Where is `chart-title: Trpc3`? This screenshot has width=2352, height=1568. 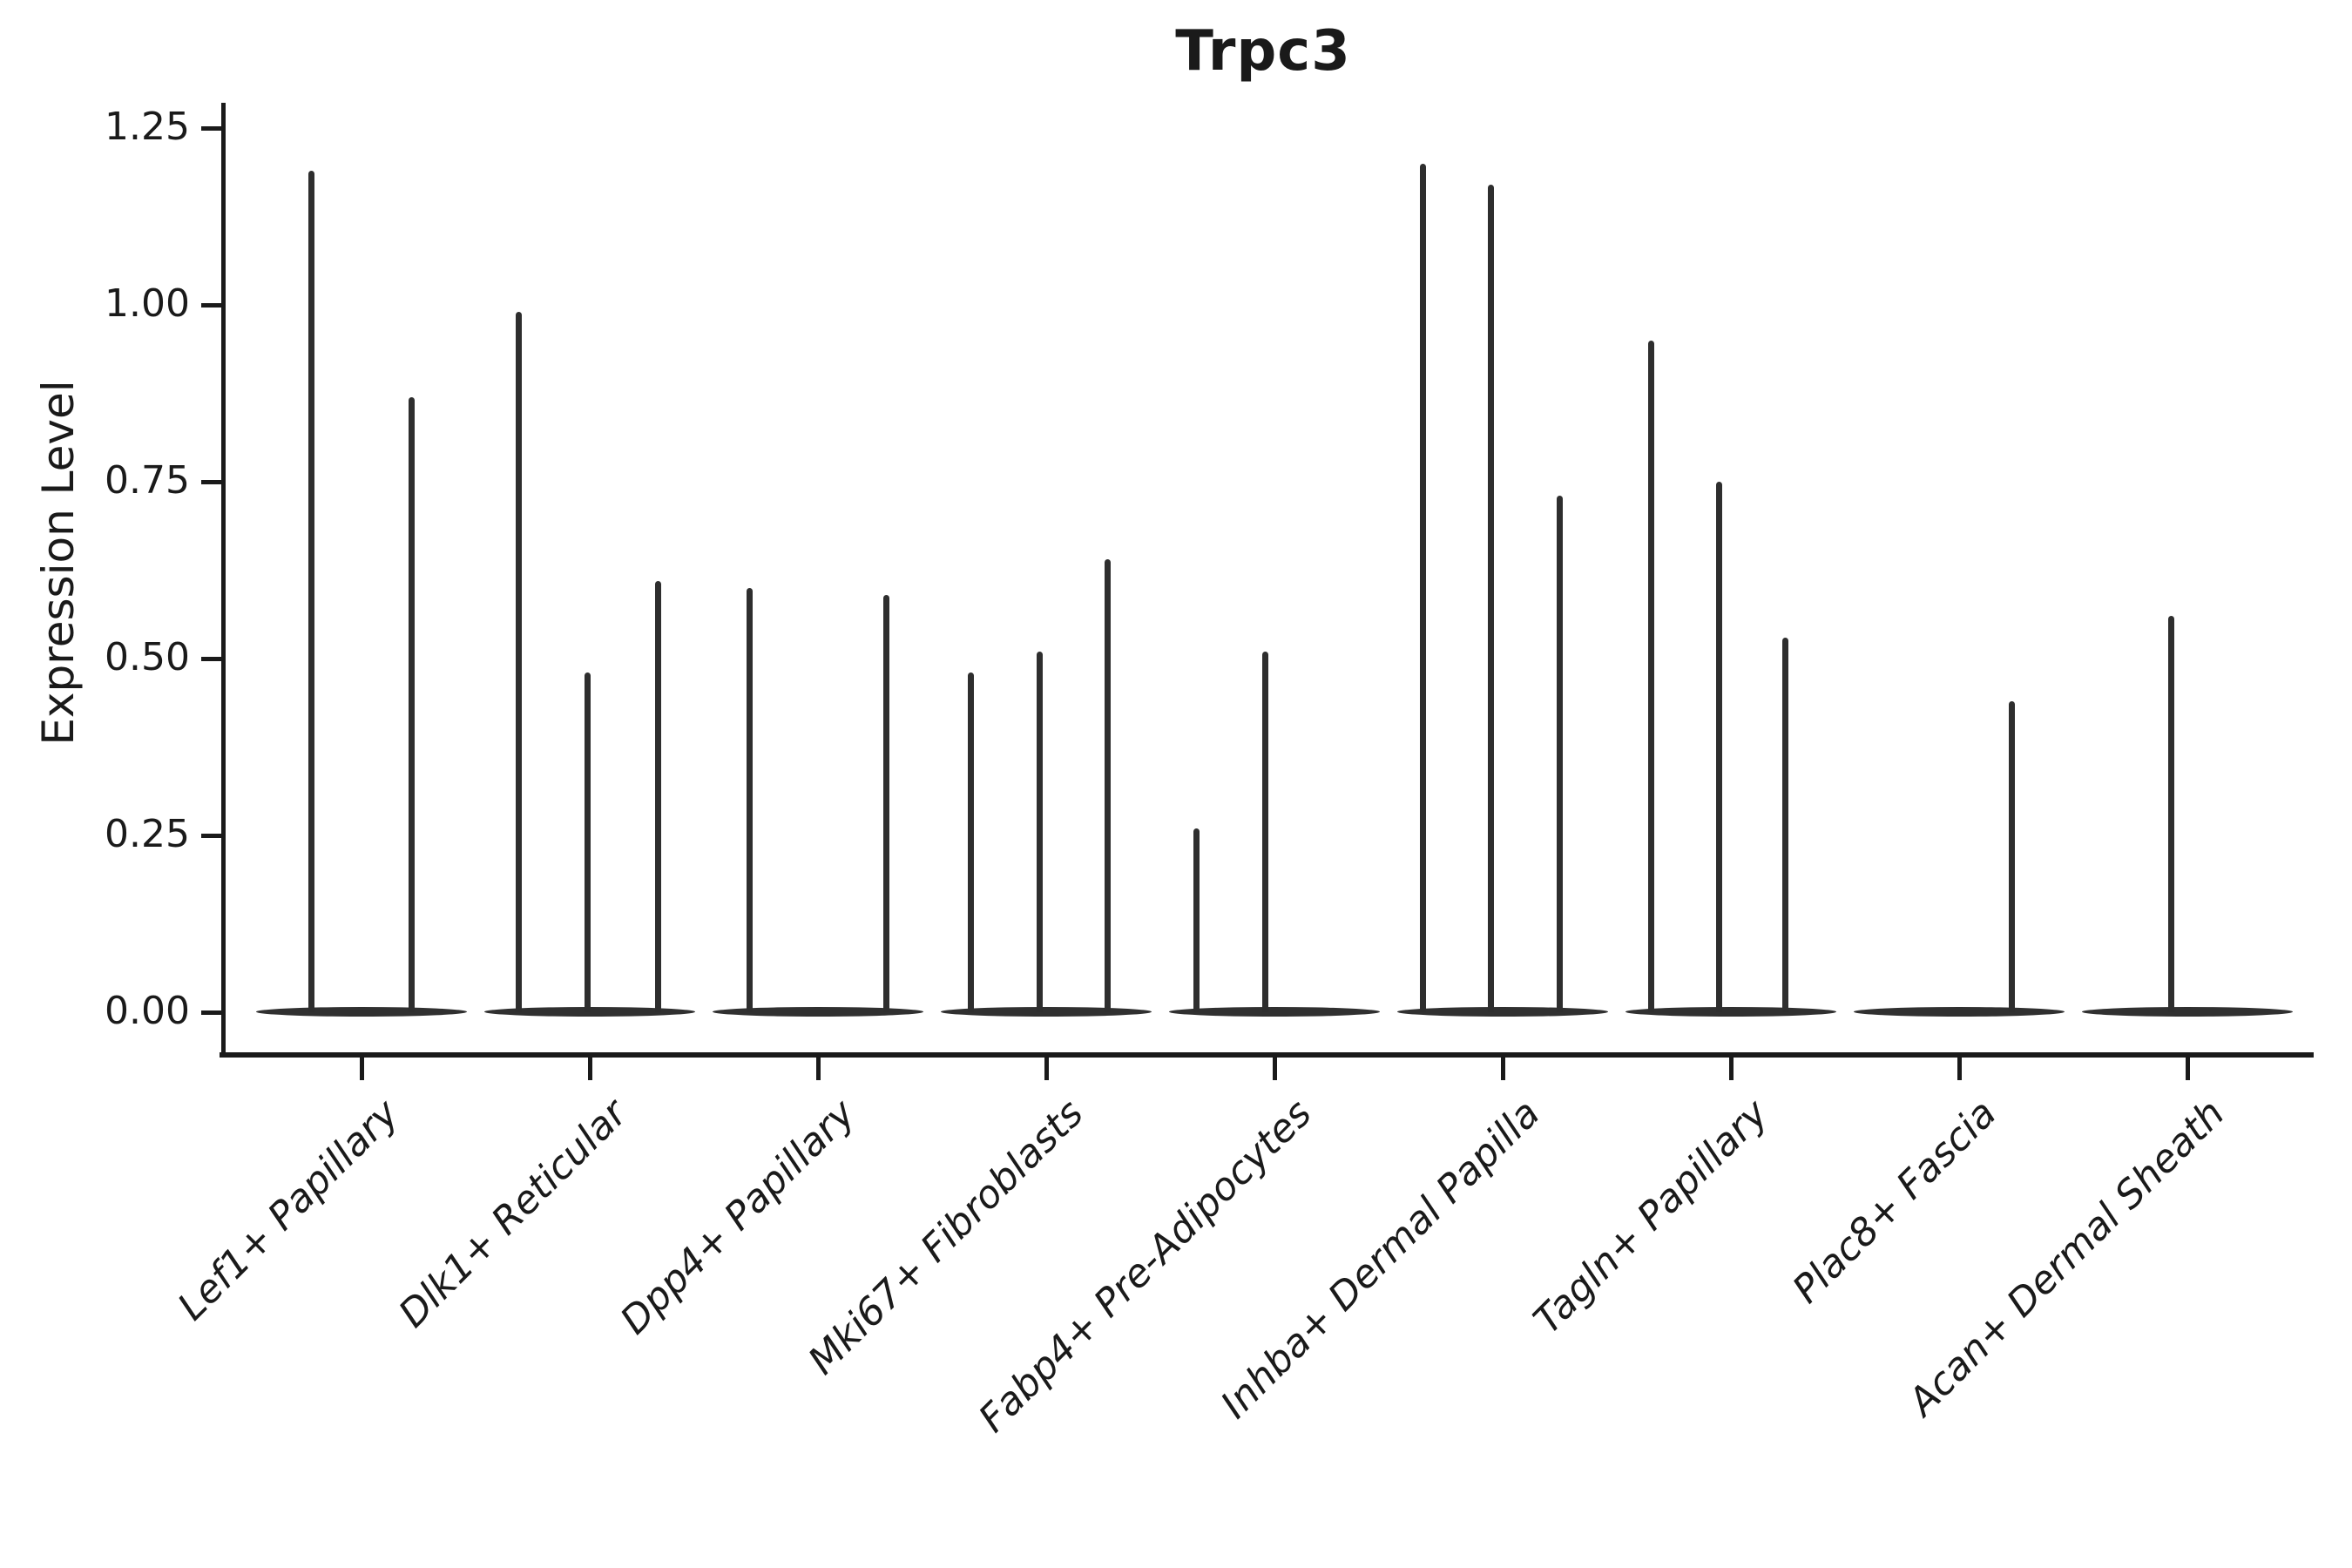 chart-title: Trpc3 is located at coordinates (1263, 52).